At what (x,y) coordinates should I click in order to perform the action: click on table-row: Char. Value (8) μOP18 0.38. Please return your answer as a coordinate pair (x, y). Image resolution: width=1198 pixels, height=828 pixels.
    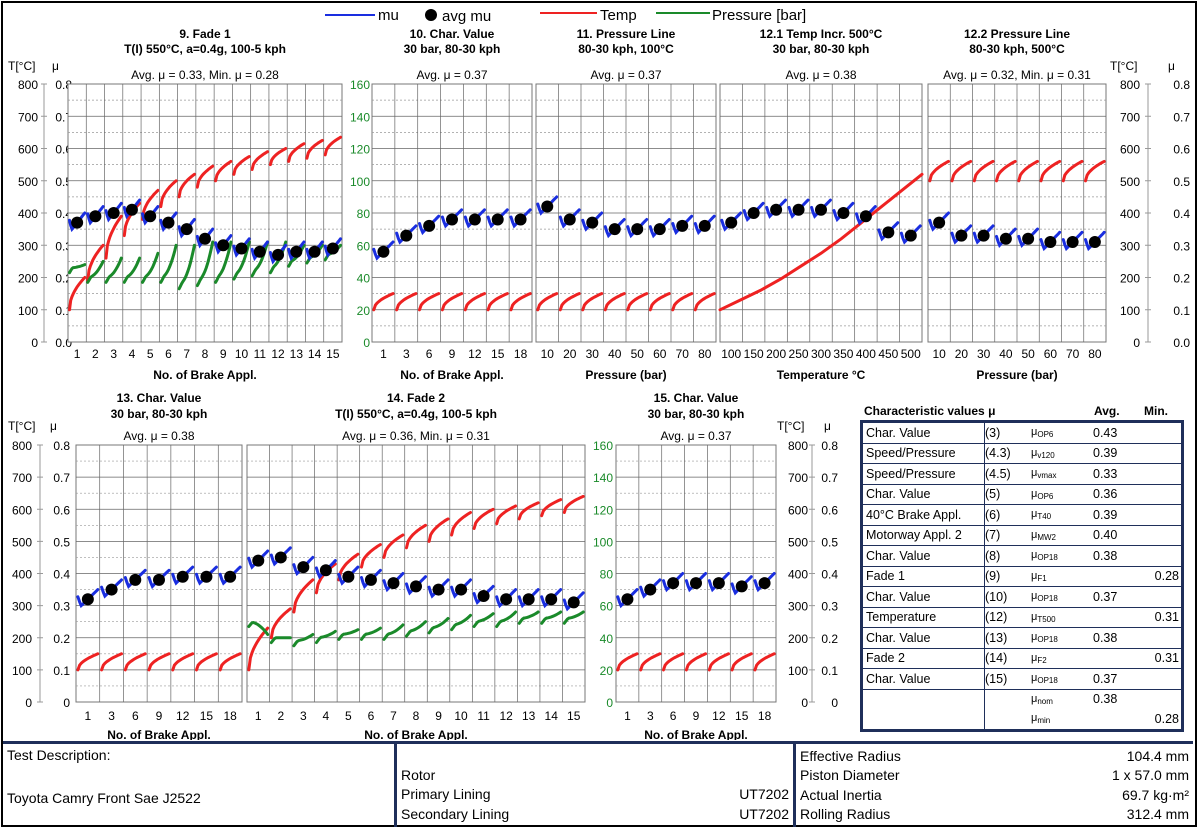
    Looking at the image, I should click on (1022, 556).